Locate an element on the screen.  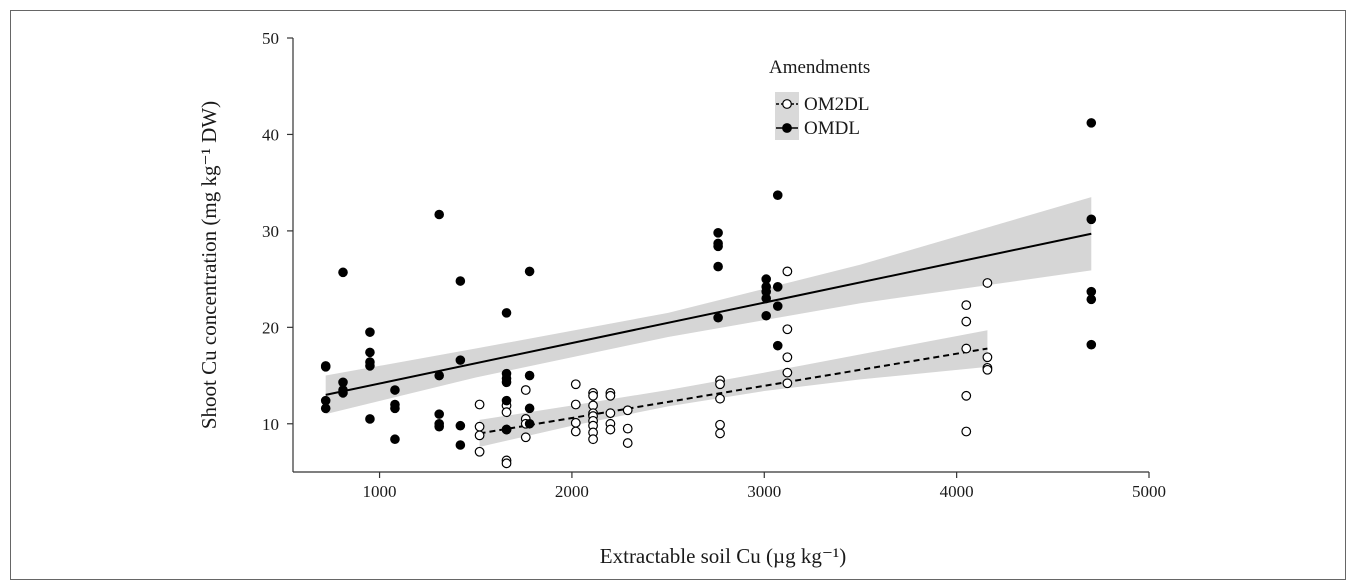
legend-title: Amendments is located at coordinates (819, 67).